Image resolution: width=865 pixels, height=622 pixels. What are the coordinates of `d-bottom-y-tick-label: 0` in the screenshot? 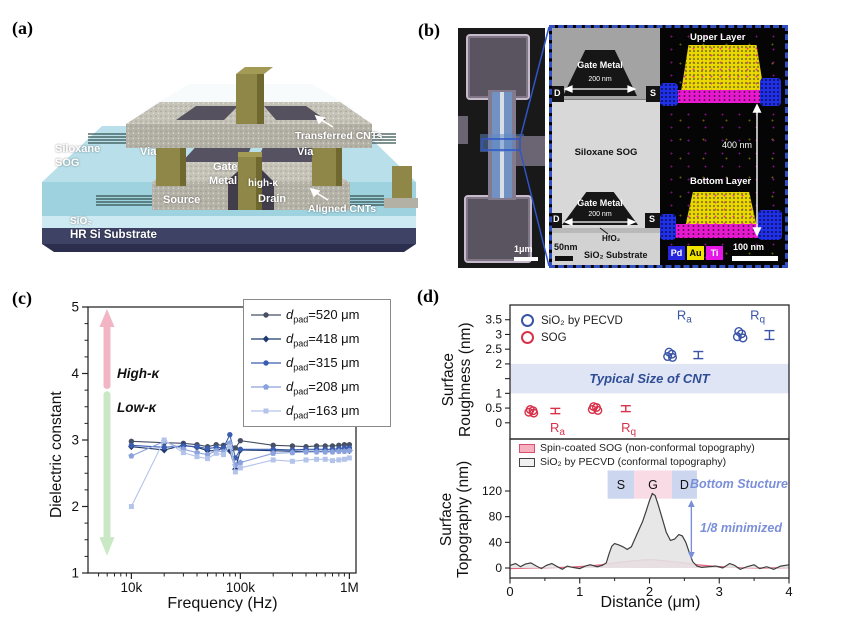 It's located at (498, 568).